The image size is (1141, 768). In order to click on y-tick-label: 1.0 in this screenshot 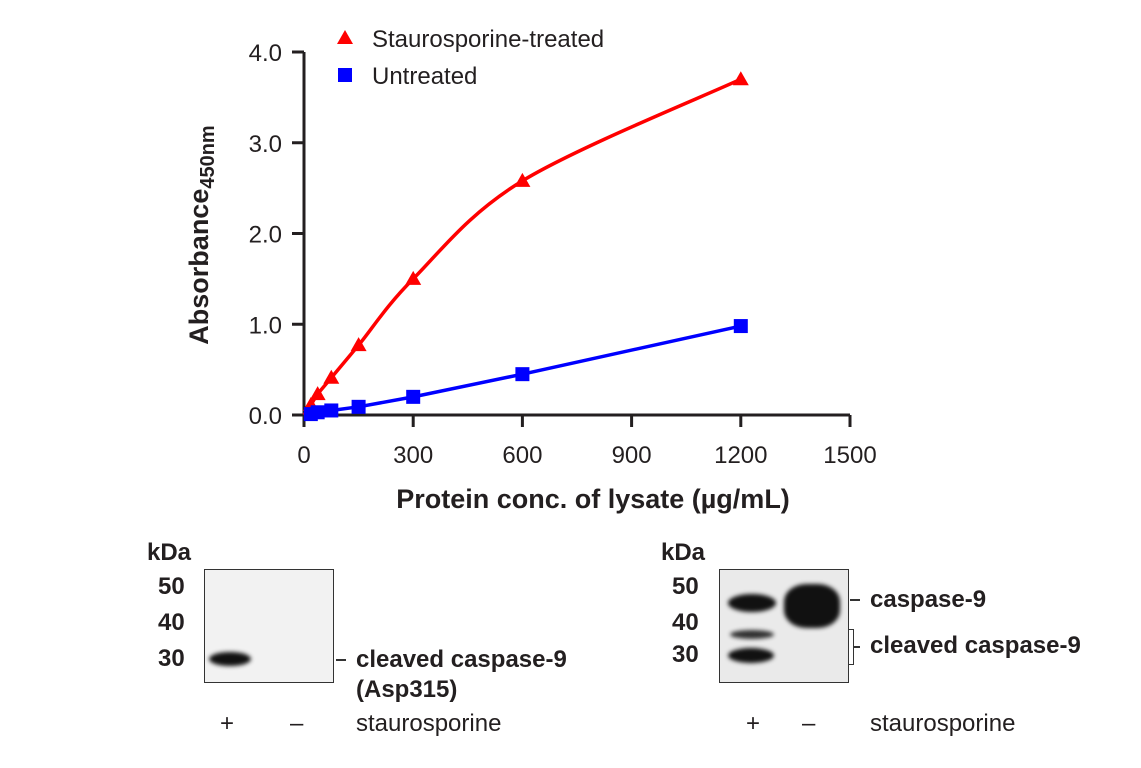, I will do `click(265, 325)`.